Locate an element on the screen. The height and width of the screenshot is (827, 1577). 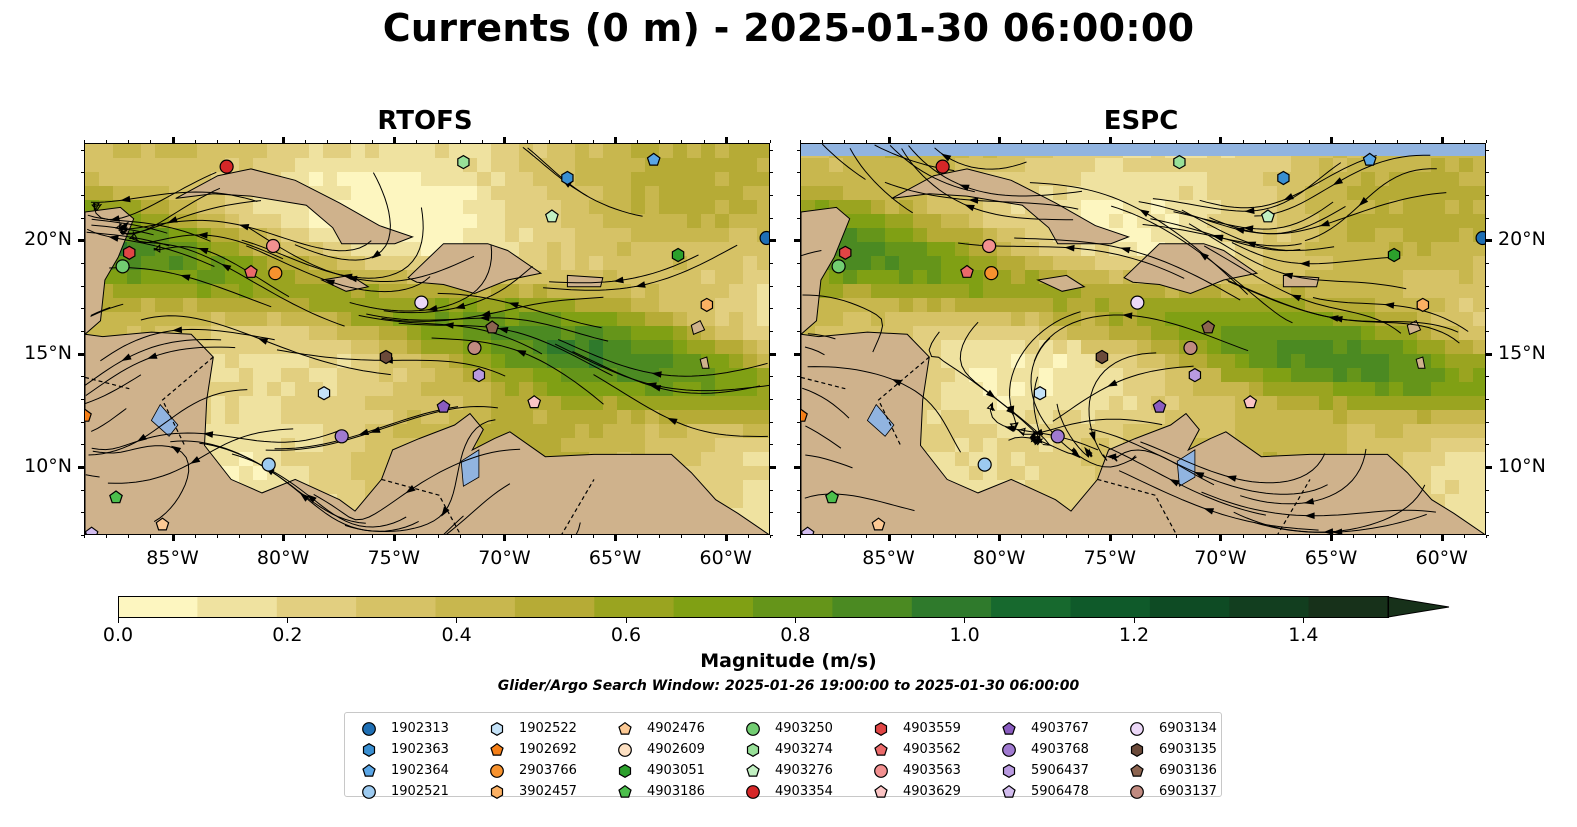
colorbar-title: Magnitude (m/s) is located at coordinates (788, 661).